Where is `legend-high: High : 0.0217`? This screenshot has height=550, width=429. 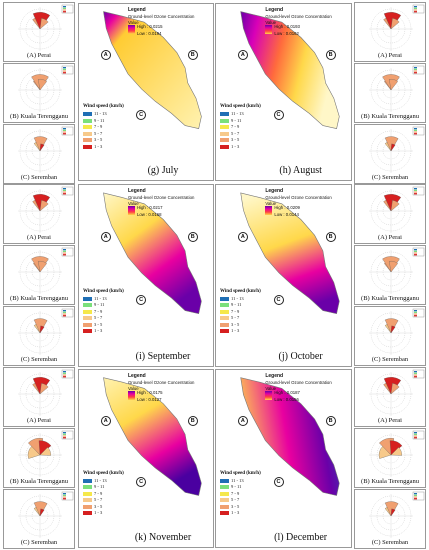
legend-high: High : 0.0217 is located at coordinates (149, 207).